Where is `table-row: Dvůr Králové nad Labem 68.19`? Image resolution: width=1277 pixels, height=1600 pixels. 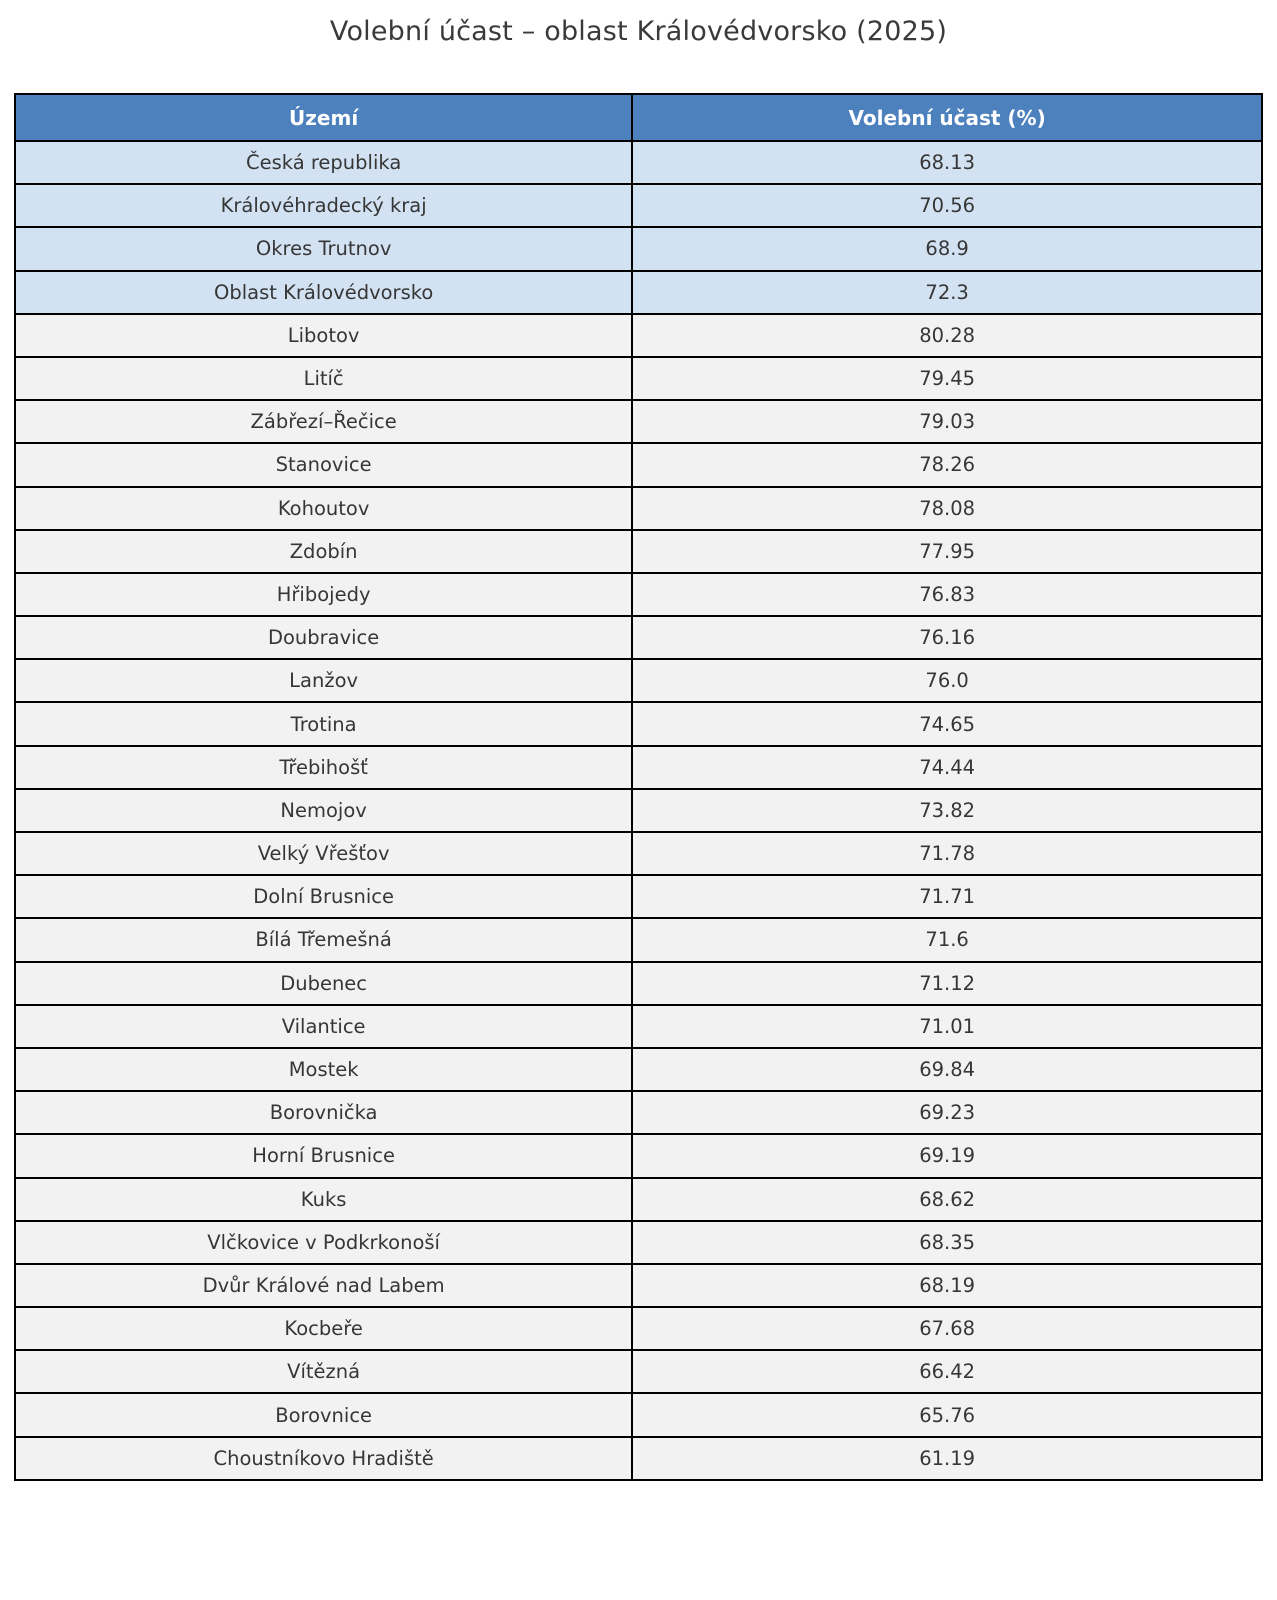 table-row: Dvůr Králové nad Labem 68.19 is located at coordinates (638, 1285).